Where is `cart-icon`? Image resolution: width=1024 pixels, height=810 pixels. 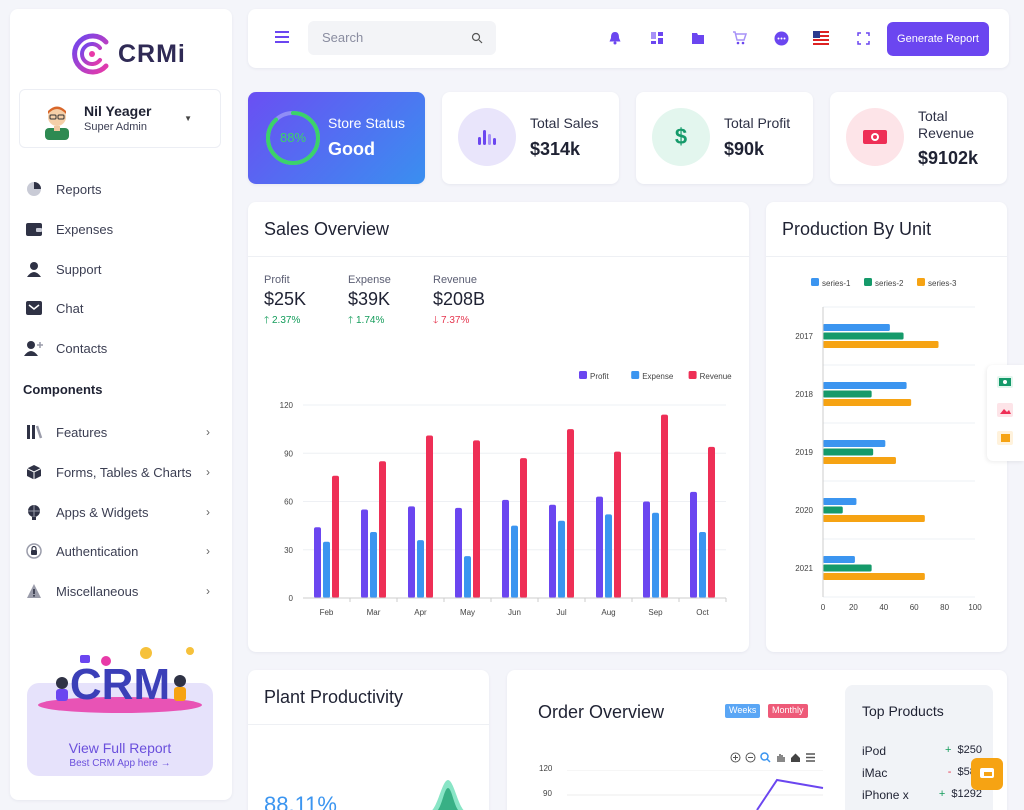
cart-icon is located at coordinates (739, 38).